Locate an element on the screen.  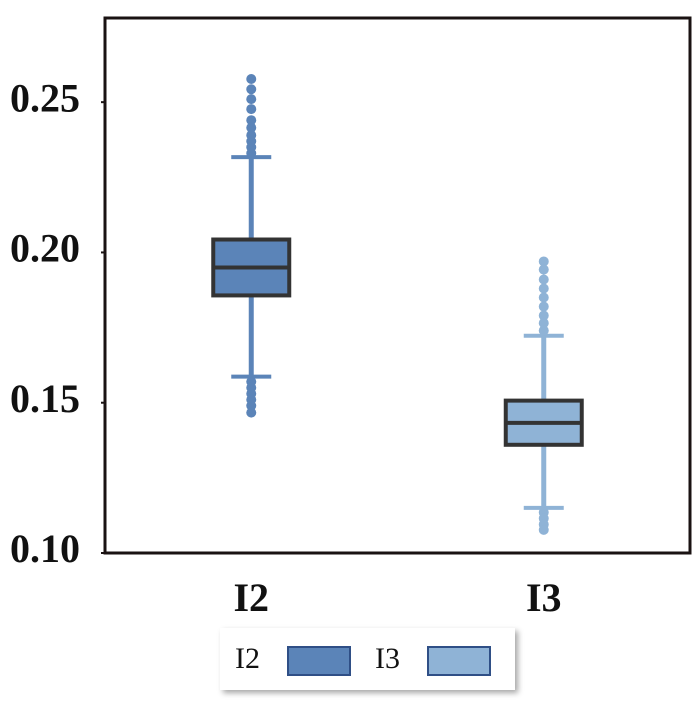
y-tick-label: 0.15 is located at coordinates (45, 398).